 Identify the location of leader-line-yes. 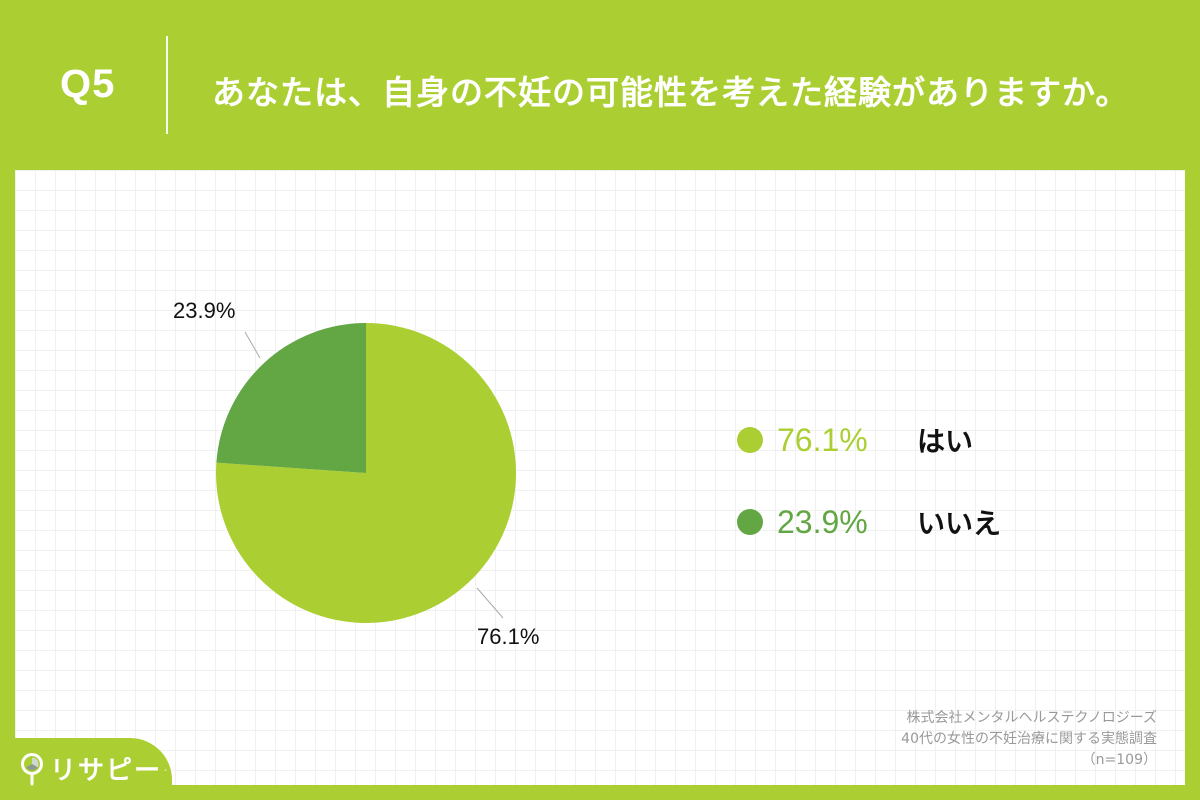
(490, 603).